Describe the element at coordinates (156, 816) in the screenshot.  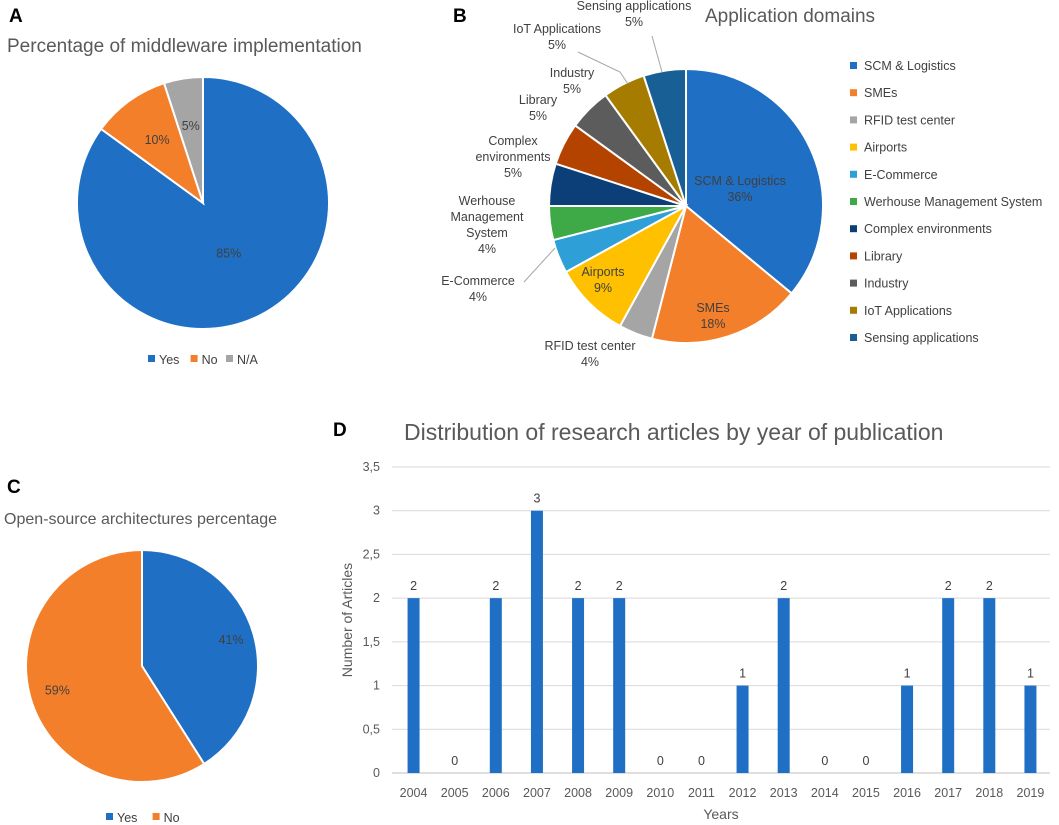
I see `chart-c-legend-swatch-no` at that location.